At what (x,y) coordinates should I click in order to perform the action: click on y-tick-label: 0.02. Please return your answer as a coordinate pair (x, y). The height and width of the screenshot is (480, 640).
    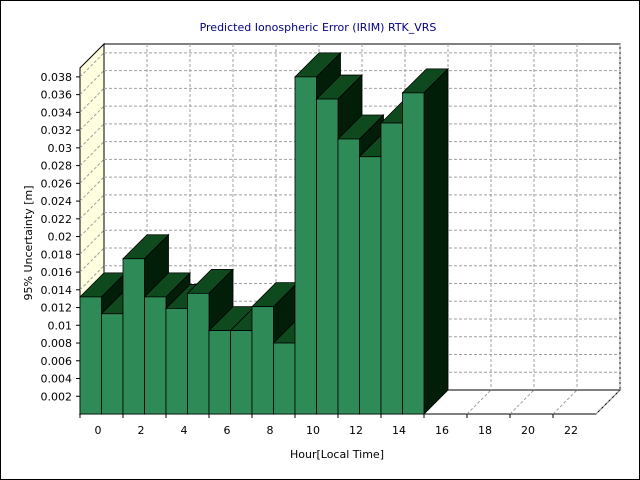
    Looking at the image, I should click on (60, 237).